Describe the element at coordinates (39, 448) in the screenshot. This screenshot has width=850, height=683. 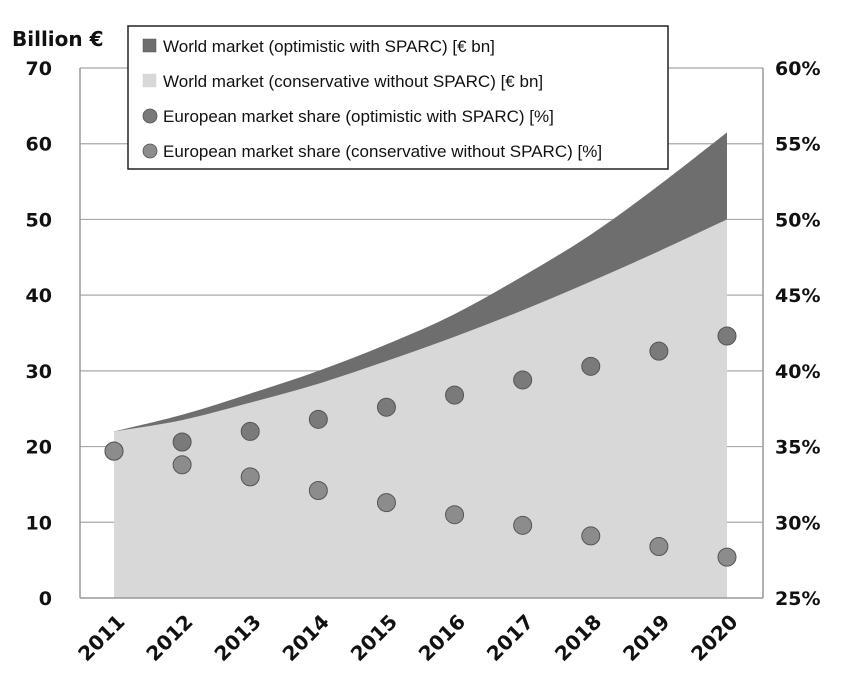
I see `left-y-tick-label: 20` at that location.